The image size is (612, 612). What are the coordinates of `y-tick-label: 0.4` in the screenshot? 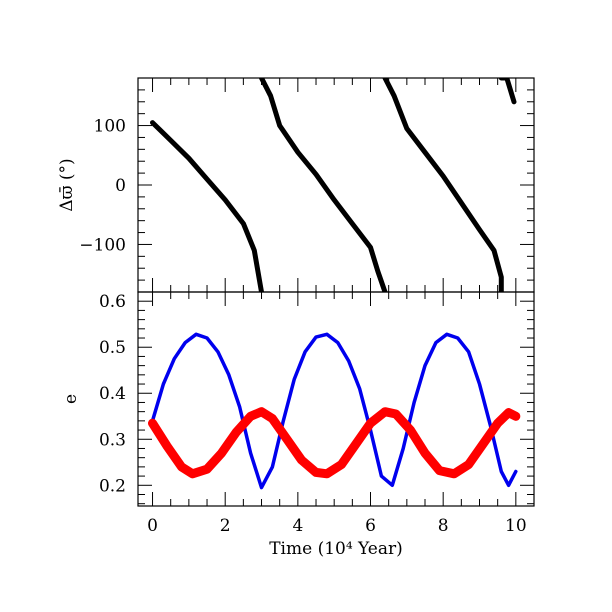 It's located at (112, 394).